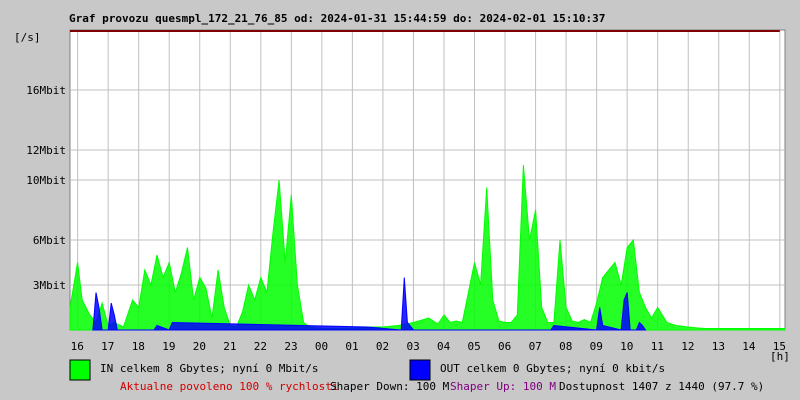 This screenshot has width=800, height=400. What do you see at coordinates (107, 346) in the screenshot?
I see `x-tick-label: 17` at bounding box center [107, 346].